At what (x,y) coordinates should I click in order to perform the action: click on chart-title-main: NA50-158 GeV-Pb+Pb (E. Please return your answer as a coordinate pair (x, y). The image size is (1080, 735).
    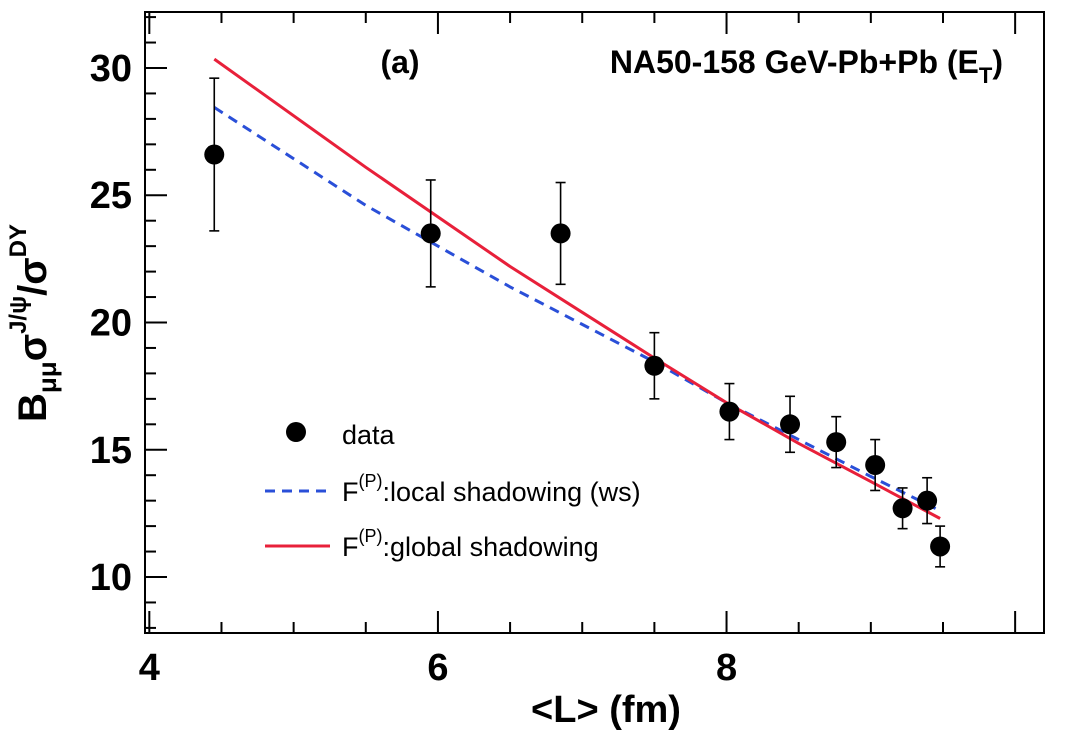
    Looking at the image, I should click on (794, 62).